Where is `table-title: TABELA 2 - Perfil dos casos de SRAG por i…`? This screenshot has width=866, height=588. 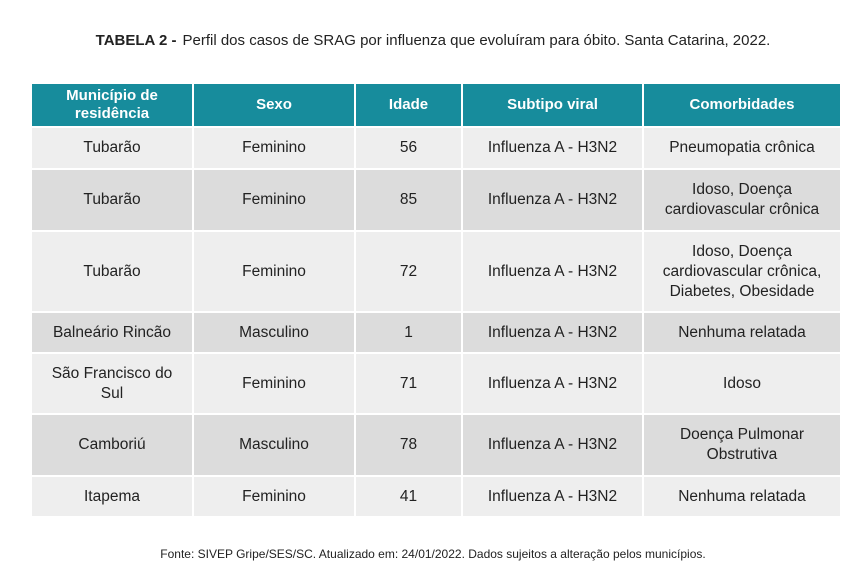 table-title: TABELA 2 - Perfil dos casos de SRAG por i… is located at coordinates (433, 40).